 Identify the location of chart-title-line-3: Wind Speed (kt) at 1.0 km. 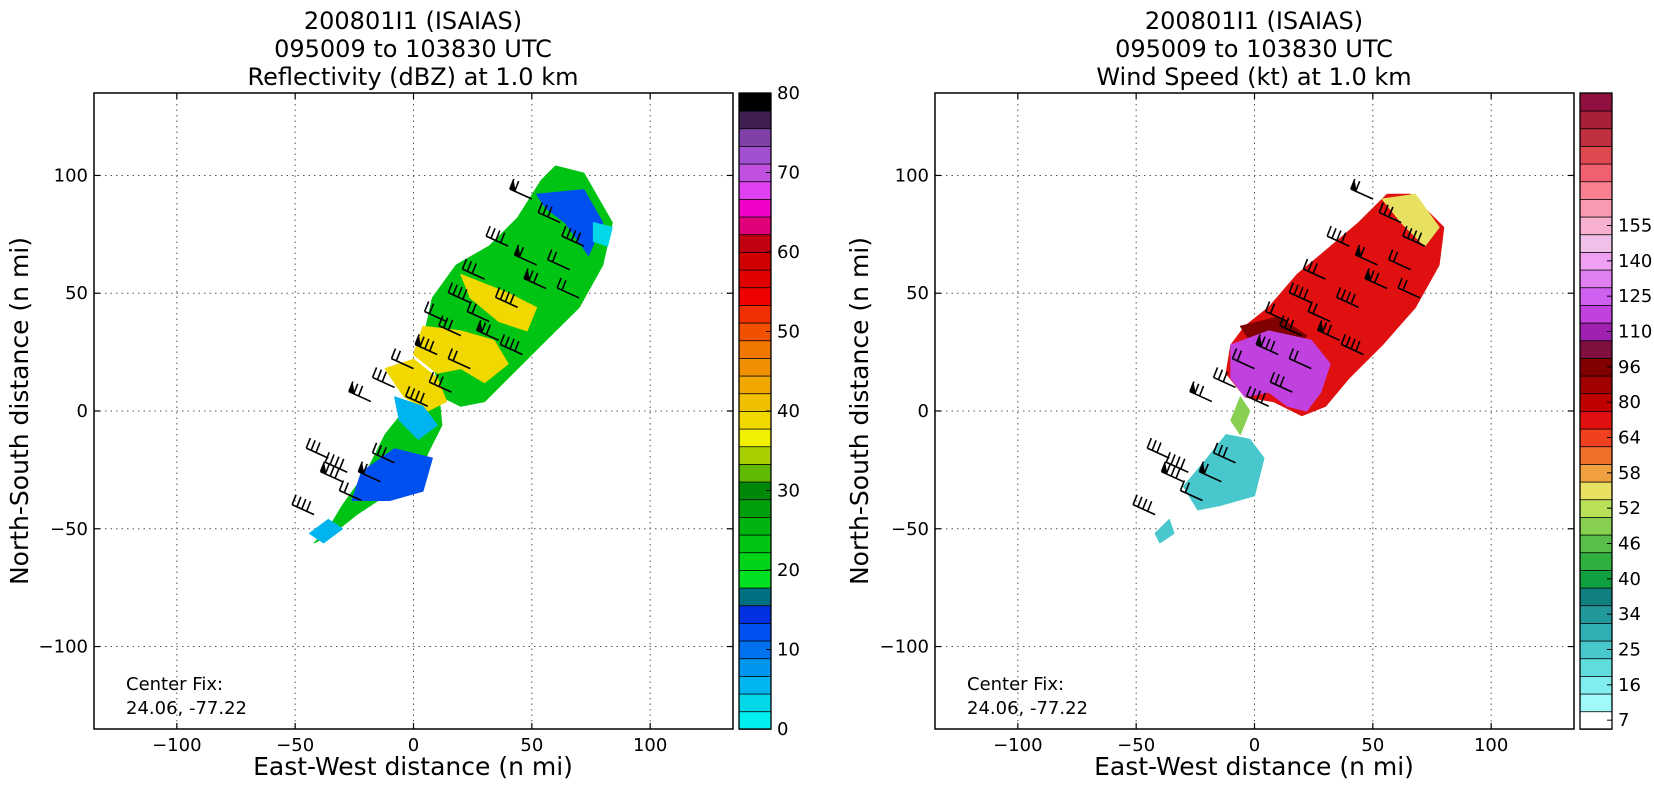
(1253, 77).